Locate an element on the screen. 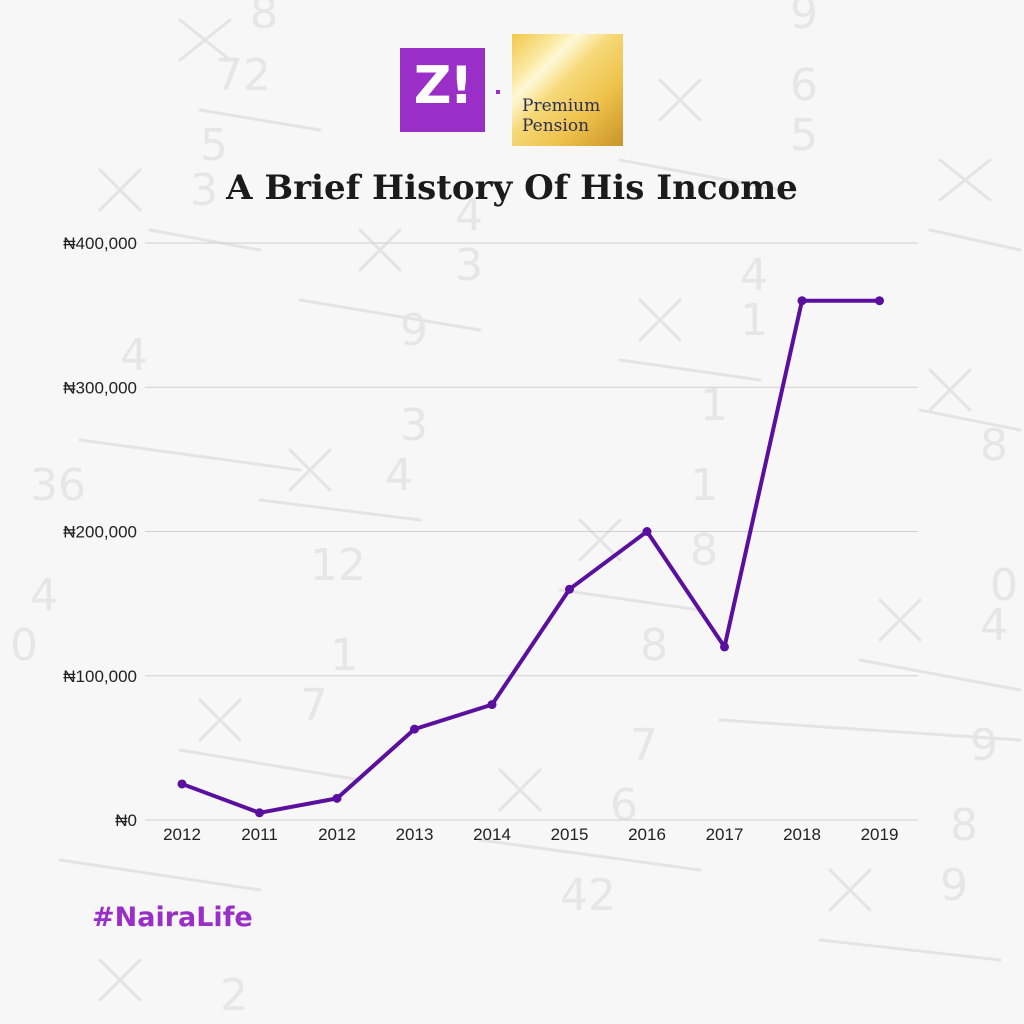 The height and width of the screenshot is (1024, 1024). x-tick-label: 2016 is located at coordinates (647, 834).